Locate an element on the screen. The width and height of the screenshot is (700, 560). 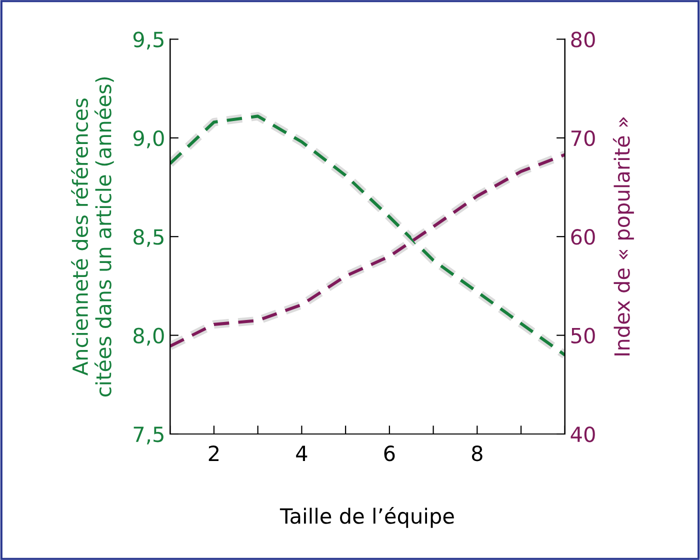
x-tick-label: 4 is located at coordinates (302, 453).